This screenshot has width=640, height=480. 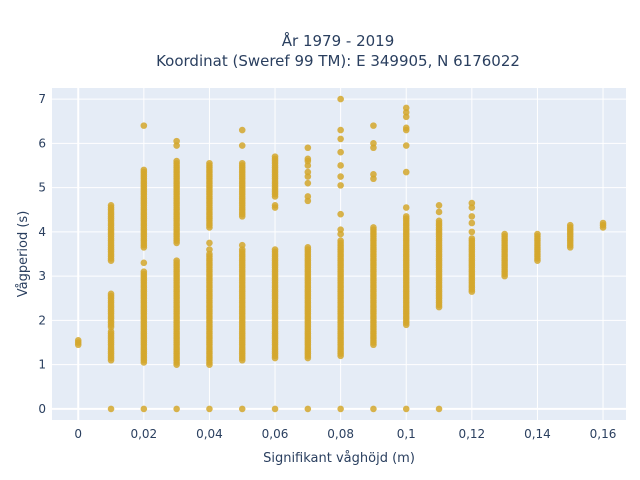 I want to click on y-axis-title: Vågperiod (s), so click(x=23, y=254).